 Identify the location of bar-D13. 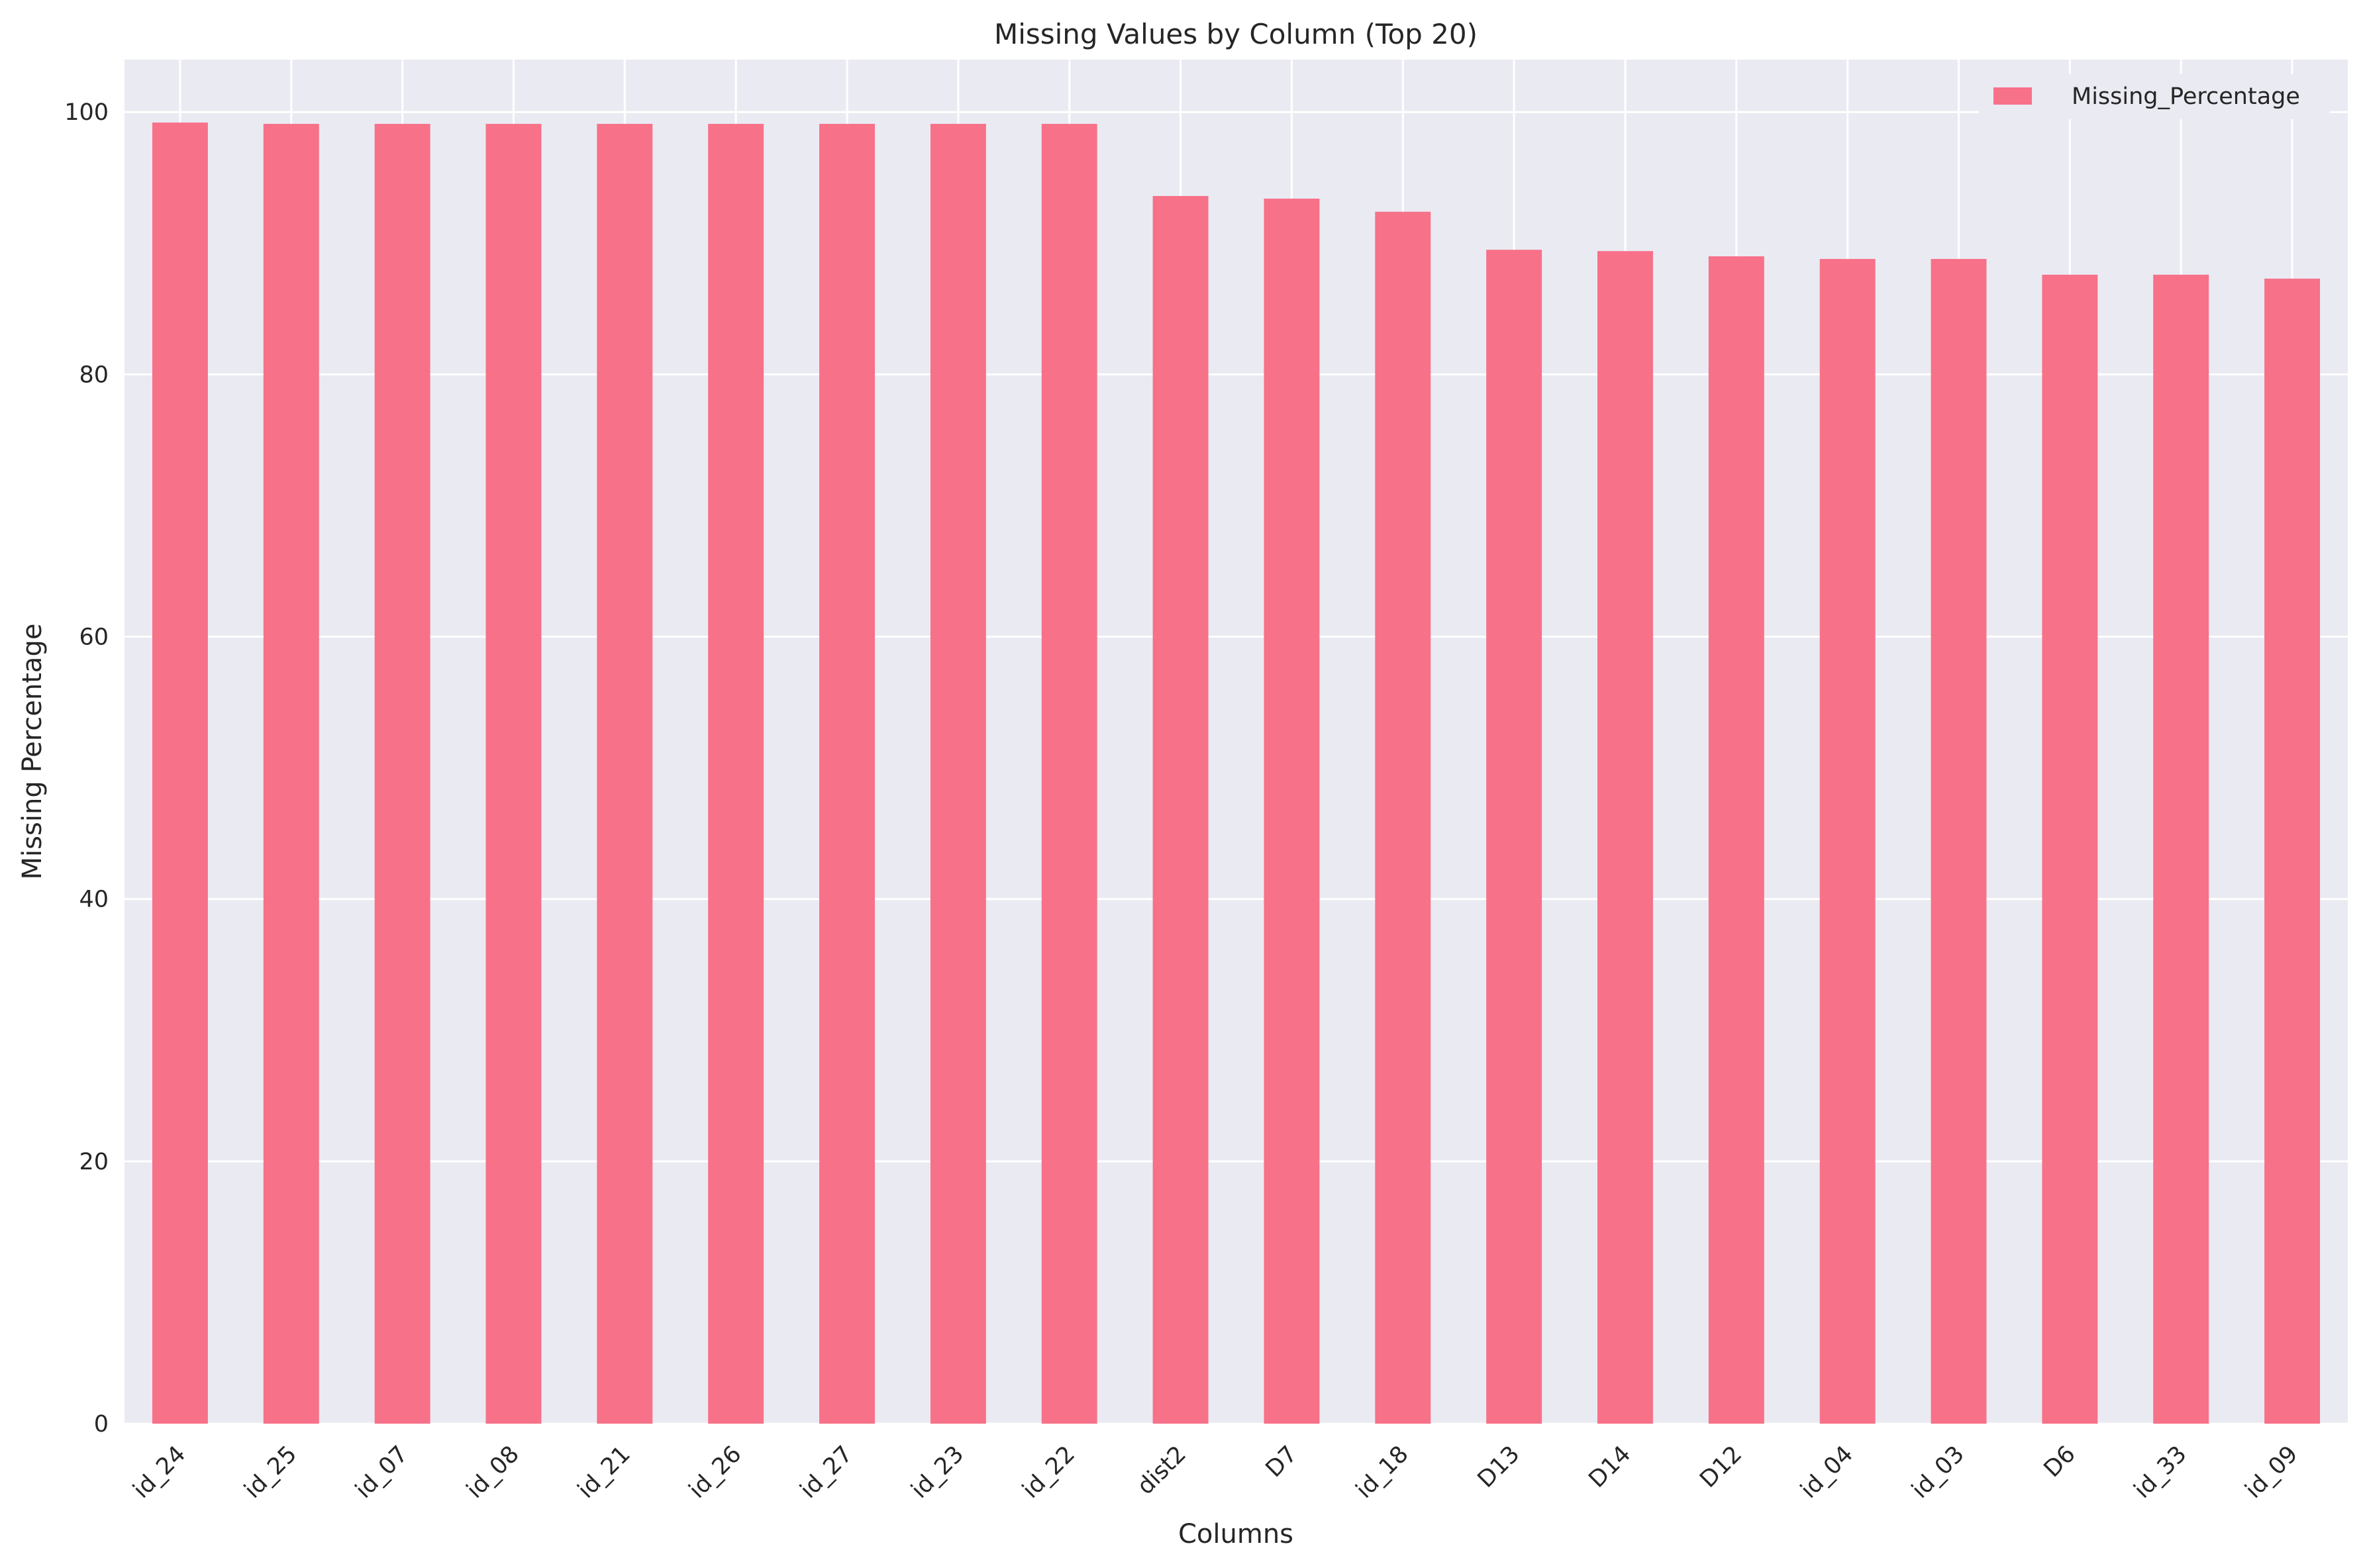
(1514, 837).